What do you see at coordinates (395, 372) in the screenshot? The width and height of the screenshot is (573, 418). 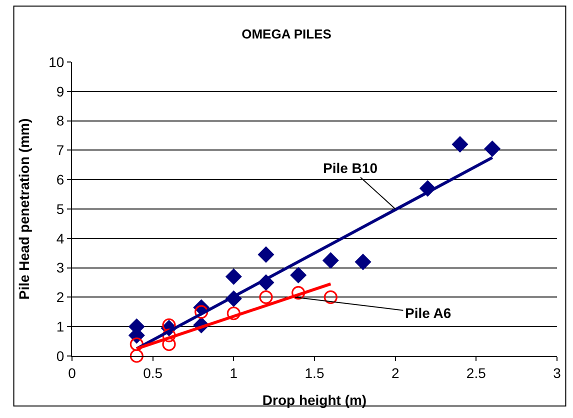 I see `x-tick-label: 2` at bounding box center [395, 372].